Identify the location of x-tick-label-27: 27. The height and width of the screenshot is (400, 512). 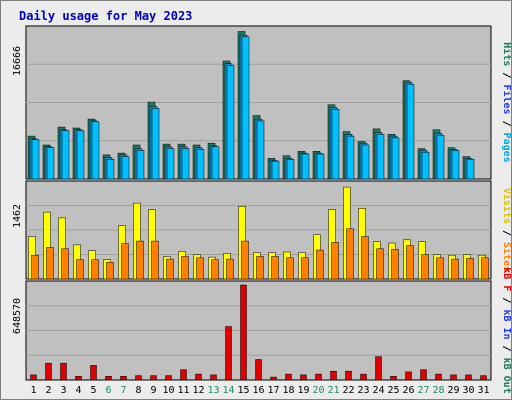
(423, 390).